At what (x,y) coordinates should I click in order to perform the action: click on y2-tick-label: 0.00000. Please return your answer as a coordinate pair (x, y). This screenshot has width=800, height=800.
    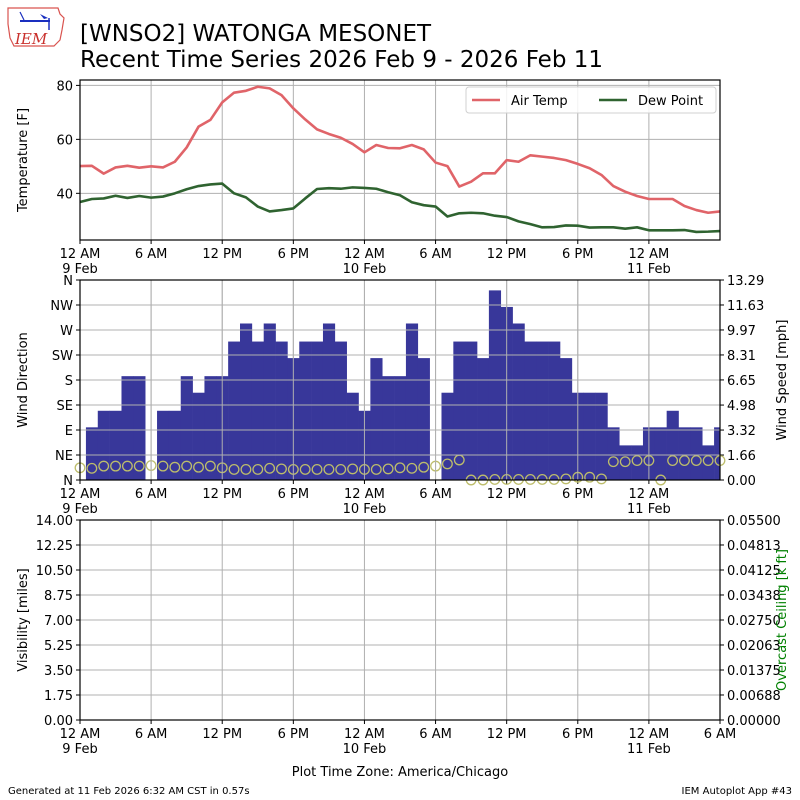
    Looking at the image, I should click on (754, 721).